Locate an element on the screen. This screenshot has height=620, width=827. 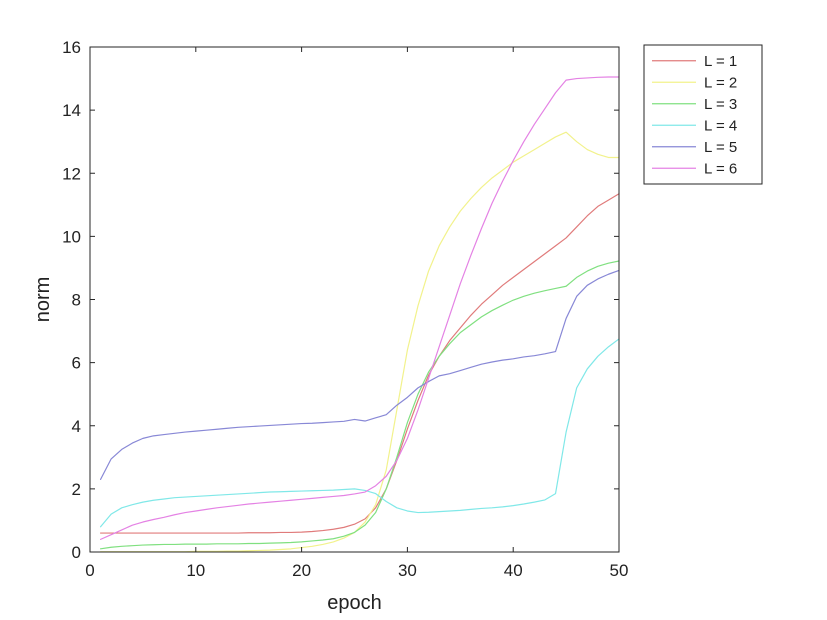
y-tick-label: 8 is located at coordinates (76, 300).